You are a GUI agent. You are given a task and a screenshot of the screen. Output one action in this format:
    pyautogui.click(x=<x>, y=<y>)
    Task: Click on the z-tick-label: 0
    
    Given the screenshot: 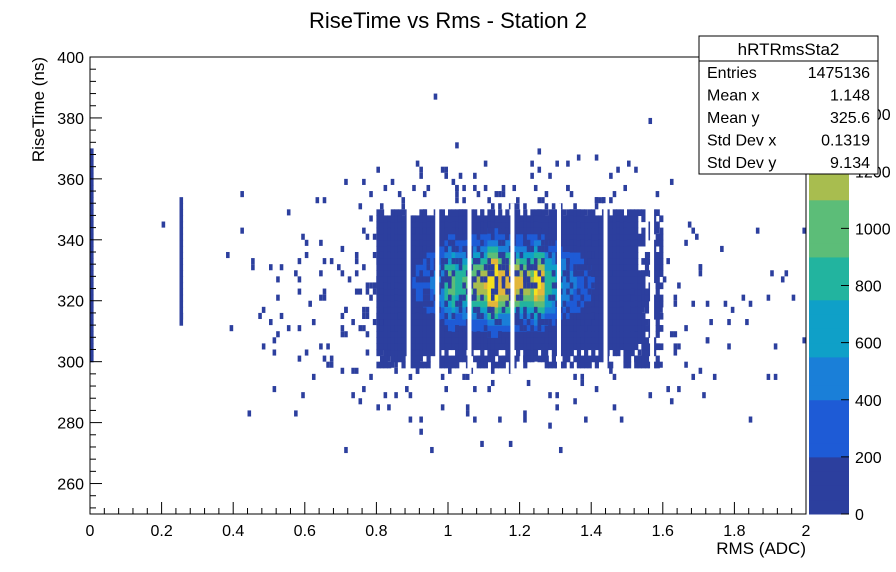 What is the action you would take?
    pyautogui.click(x=859, y=515)
    